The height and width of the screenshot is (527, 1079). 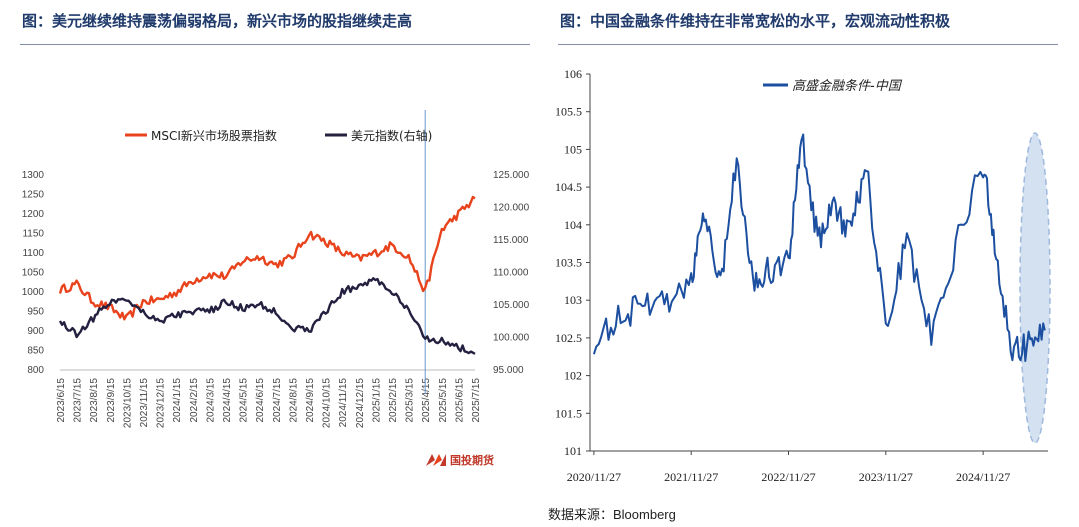 What do you see at coordinates (227, 400) in the screenshot?
I see `x-tick-label: 2024/4/15` at bounding box center [227, 400].